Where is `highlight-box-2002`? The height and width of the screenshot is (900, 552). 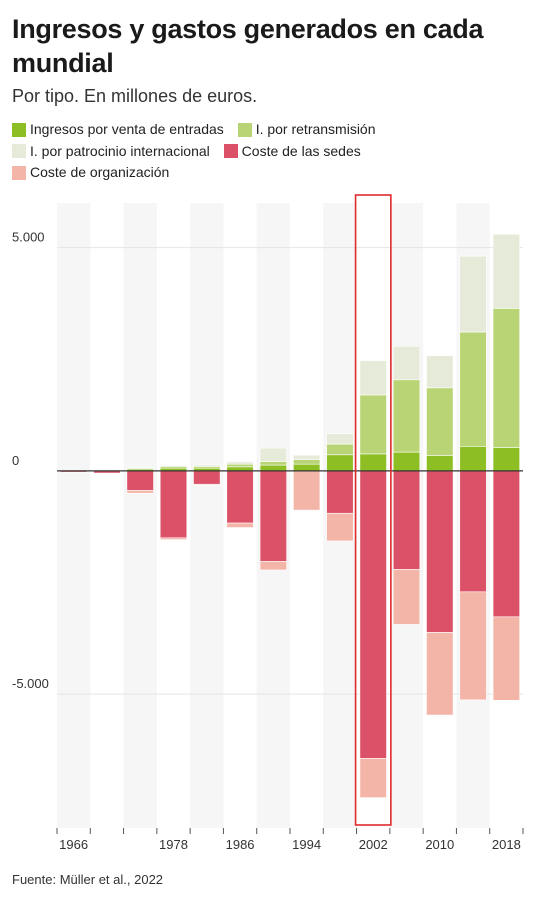 highlight-box-2002 is located at coordinates (373, 510).